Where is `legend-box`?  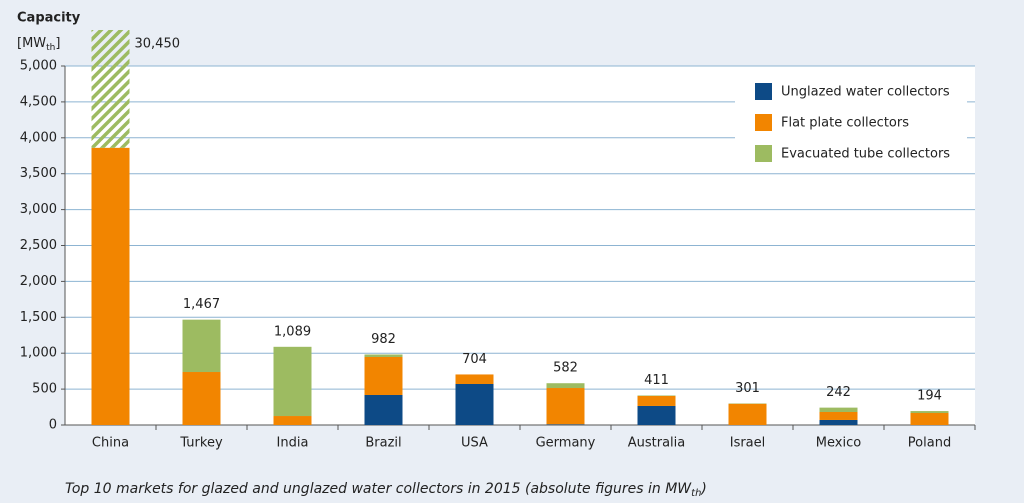
legend-box is located at coordinates (851, 122).